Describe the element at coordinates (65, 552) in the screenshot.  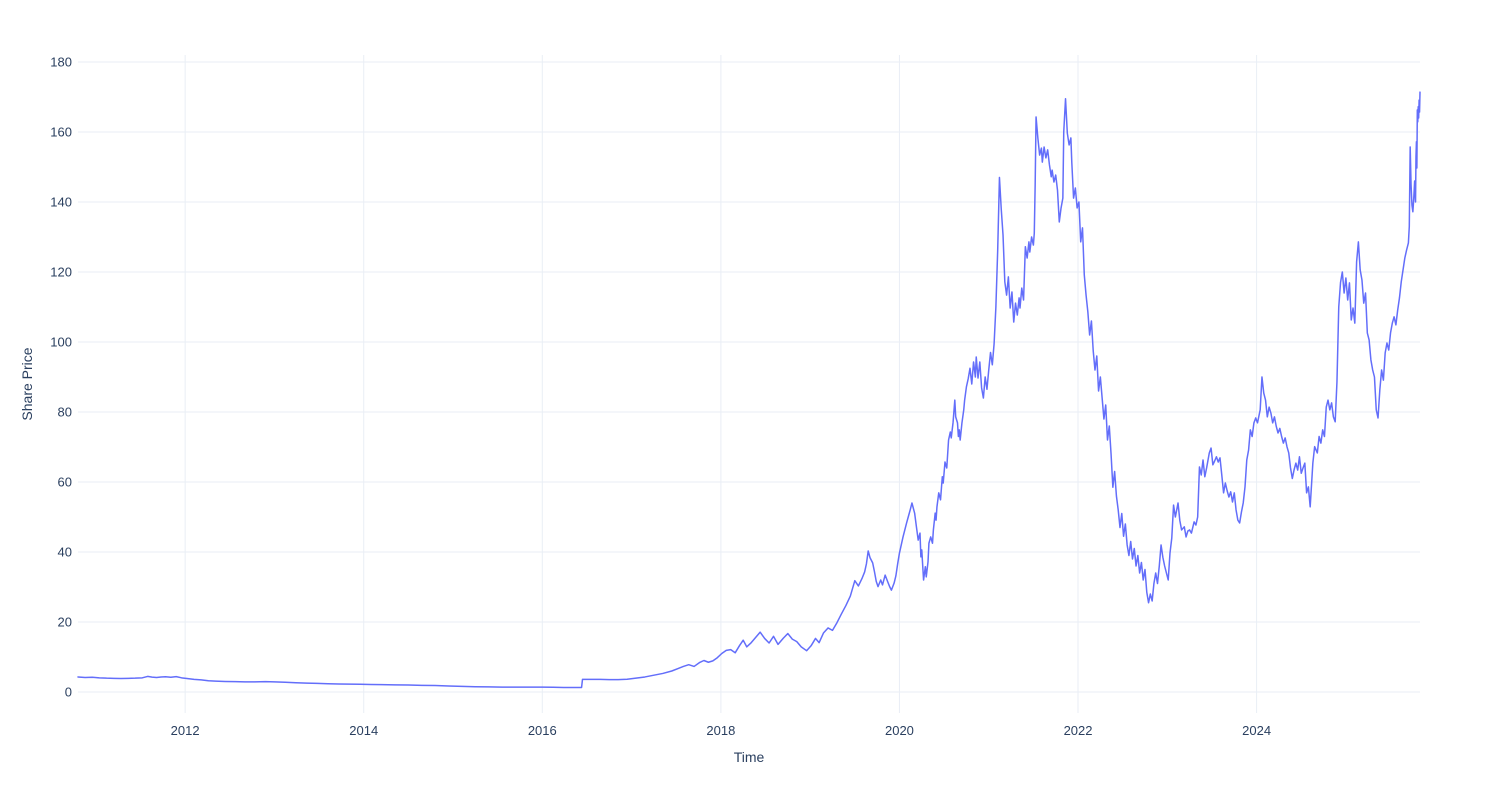
I see `y-tick-label: 40` at that location.